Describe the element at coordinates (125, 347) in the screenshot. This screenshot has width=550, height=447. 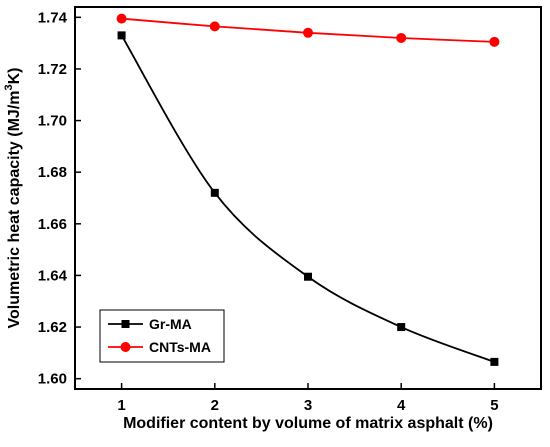
I see `legend-cnts-ma-marker` at that location.